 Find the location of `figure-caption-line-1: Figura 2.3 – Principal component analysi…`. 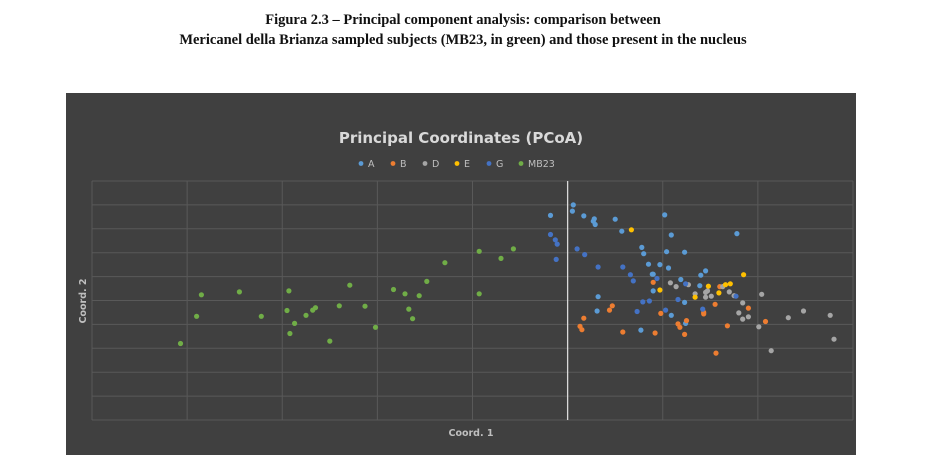

figure-caption-line-1: Figura 2.3 – Principal component analysi… is located at coordinates (463, 20).